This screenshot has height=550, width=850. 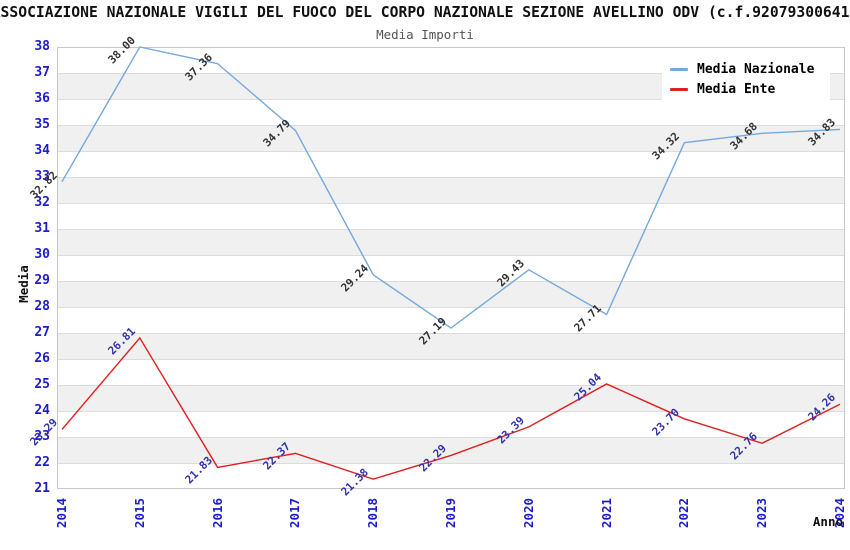 I want to click on y-tick-label: 30, so click(x=42, y=254).